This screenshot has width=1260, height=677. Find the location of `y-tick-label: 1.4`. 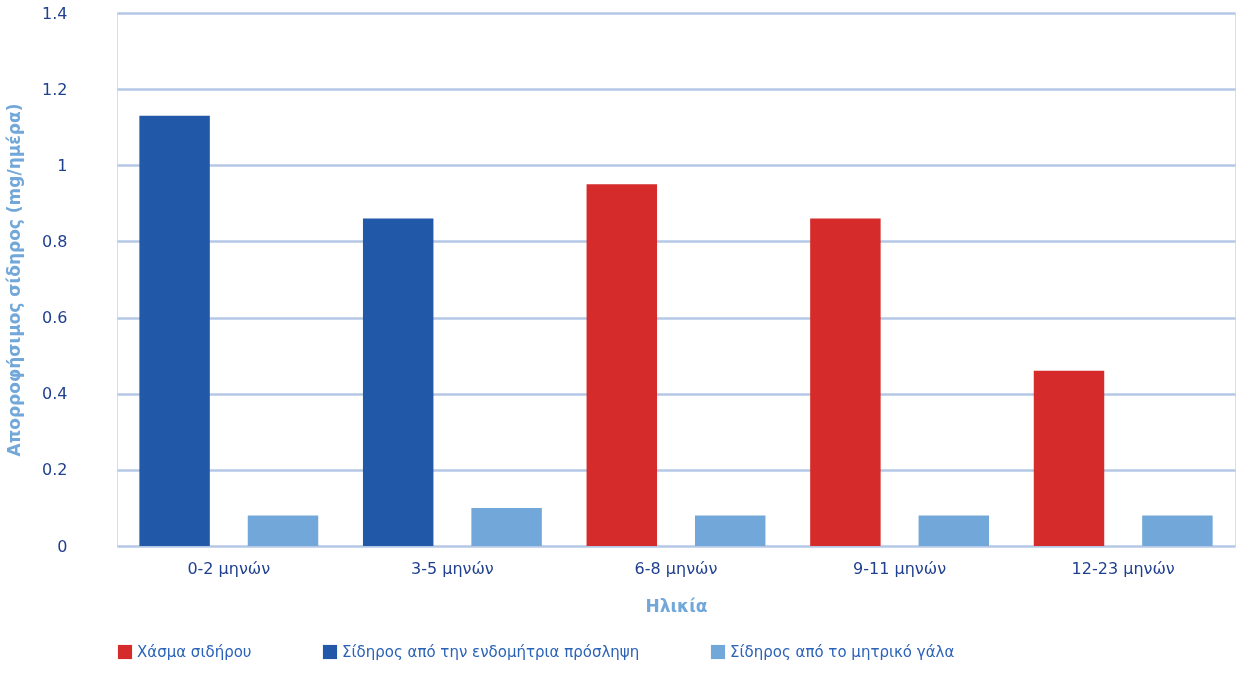

y-tick-label: 1.4 is located at coordinates (55, 13).